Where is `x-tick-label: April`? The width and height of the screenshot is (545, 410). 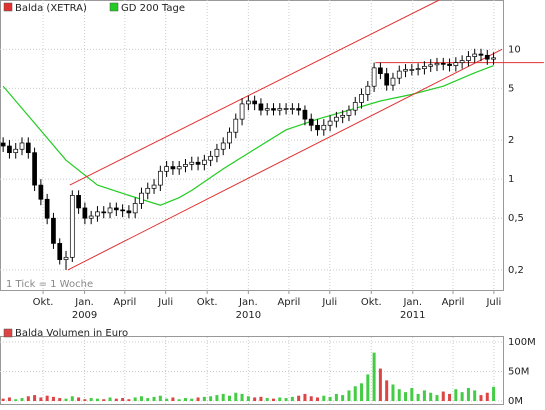
x-tick-label: April is located at coordinates (288, 302).